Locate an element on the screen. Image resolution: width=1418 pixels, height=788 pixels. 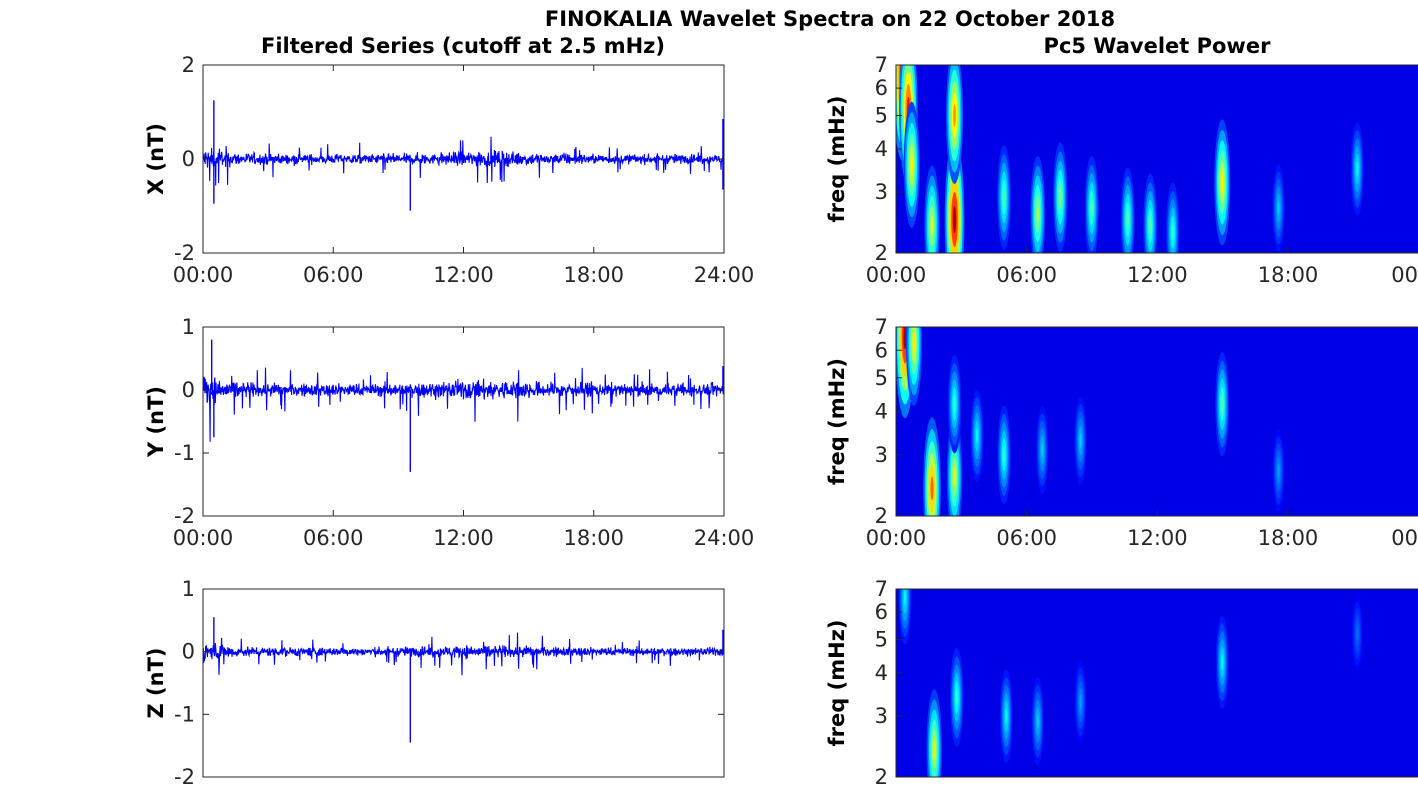
heatmap-body is located at coordinates (1157, 683).